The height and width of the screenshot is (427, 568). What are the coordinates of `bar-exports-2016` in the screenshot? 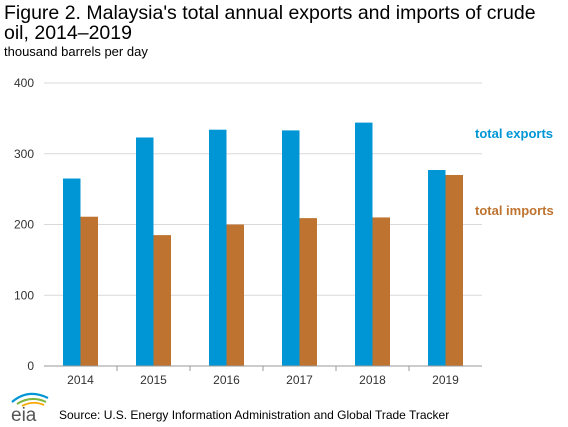 It's located at (218, 247).